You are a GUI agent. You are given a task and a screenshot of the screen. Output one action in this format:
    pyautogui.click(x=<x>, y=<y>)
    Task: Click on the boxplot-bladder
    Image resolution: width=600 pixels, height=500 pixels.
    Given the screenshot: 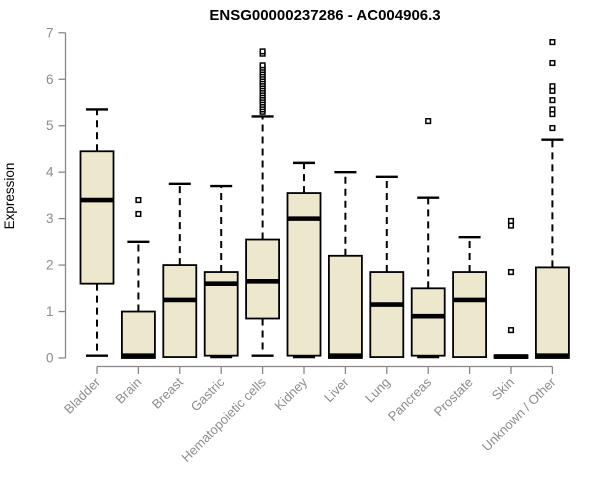 What is the action you would take?
    pyautogui.click(x=97, y=232)
    